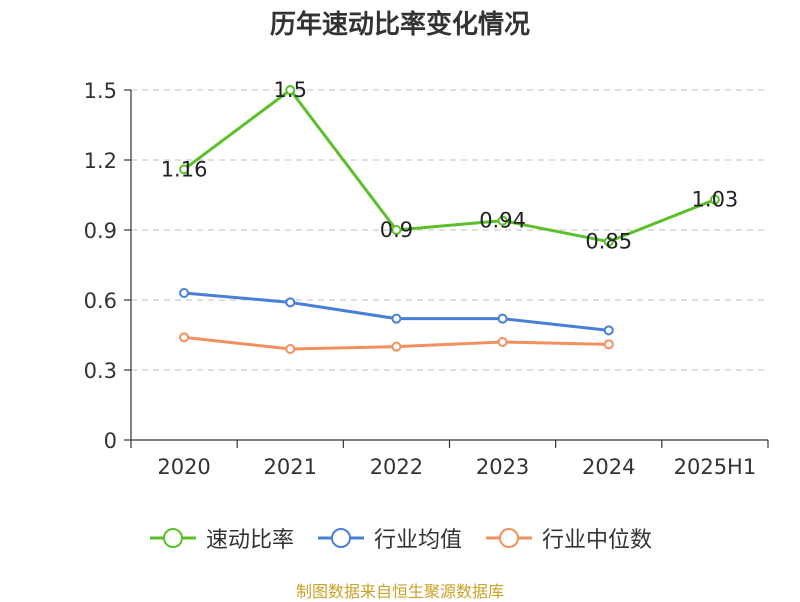  I want to click on x-tick-label: 2022, so click(396, 467).